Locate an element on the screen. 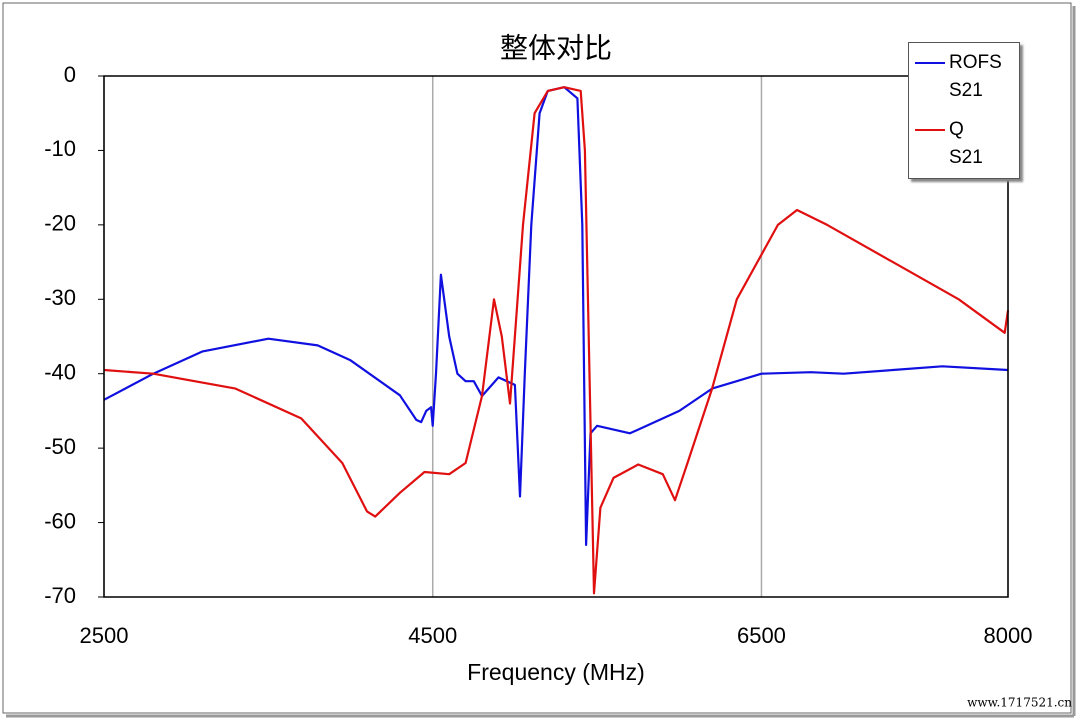 This screenshot has width=1080, height=723. y-tick-label: -70 is located at coordinates (60, 595).